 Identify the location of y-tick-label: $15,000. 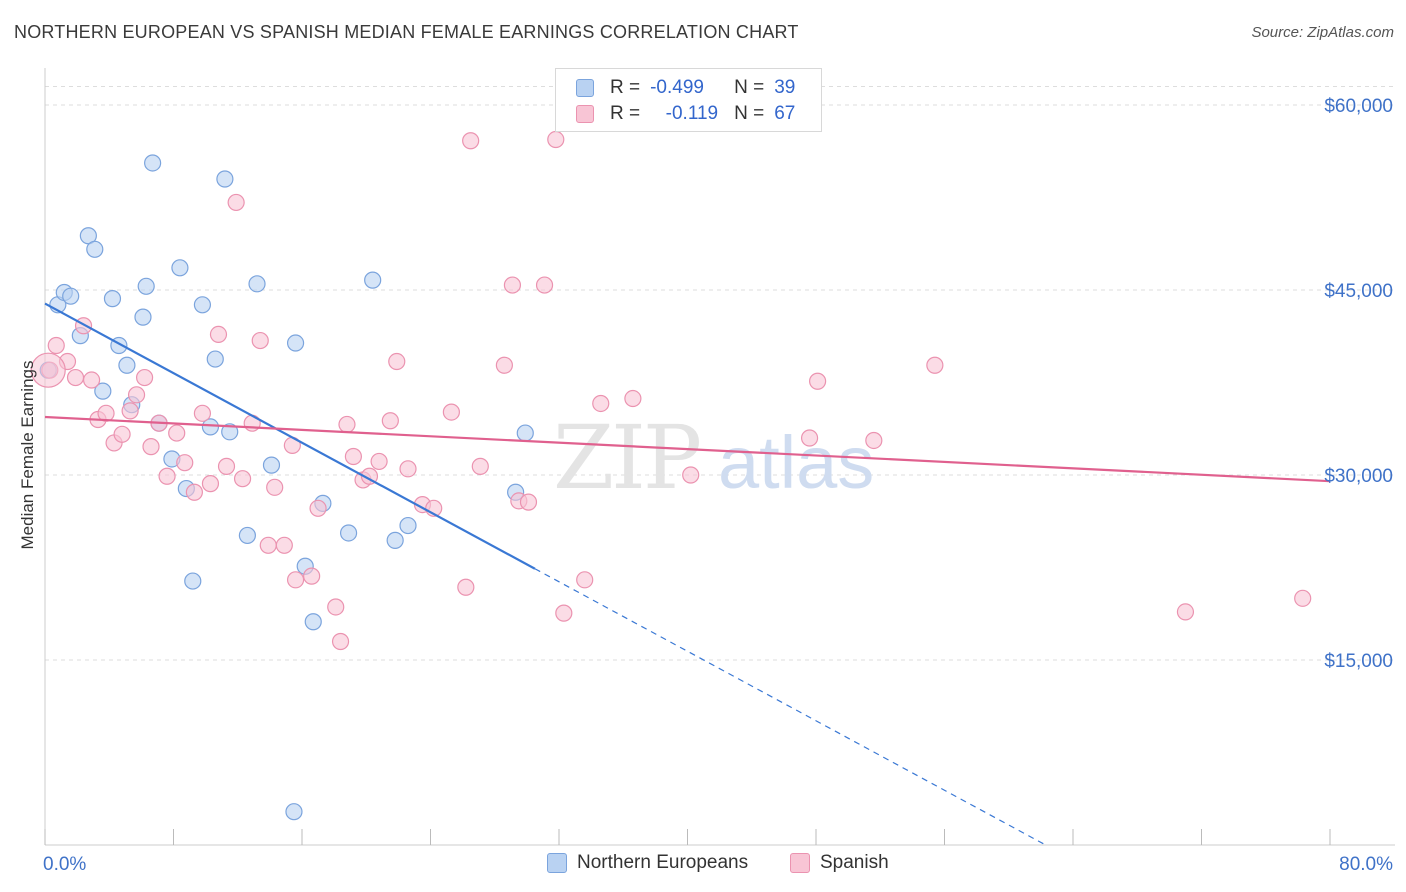
(1358, 661).